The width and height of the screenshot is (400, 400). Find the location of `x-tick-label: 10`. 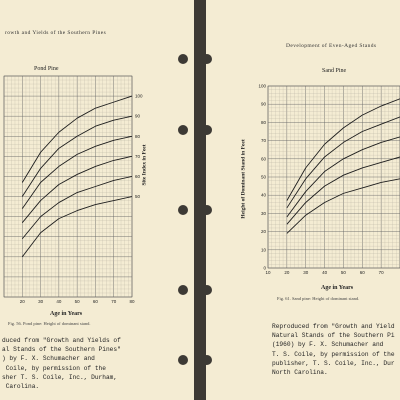

x-tick-label: 10 is located at coordinates (268, 272).